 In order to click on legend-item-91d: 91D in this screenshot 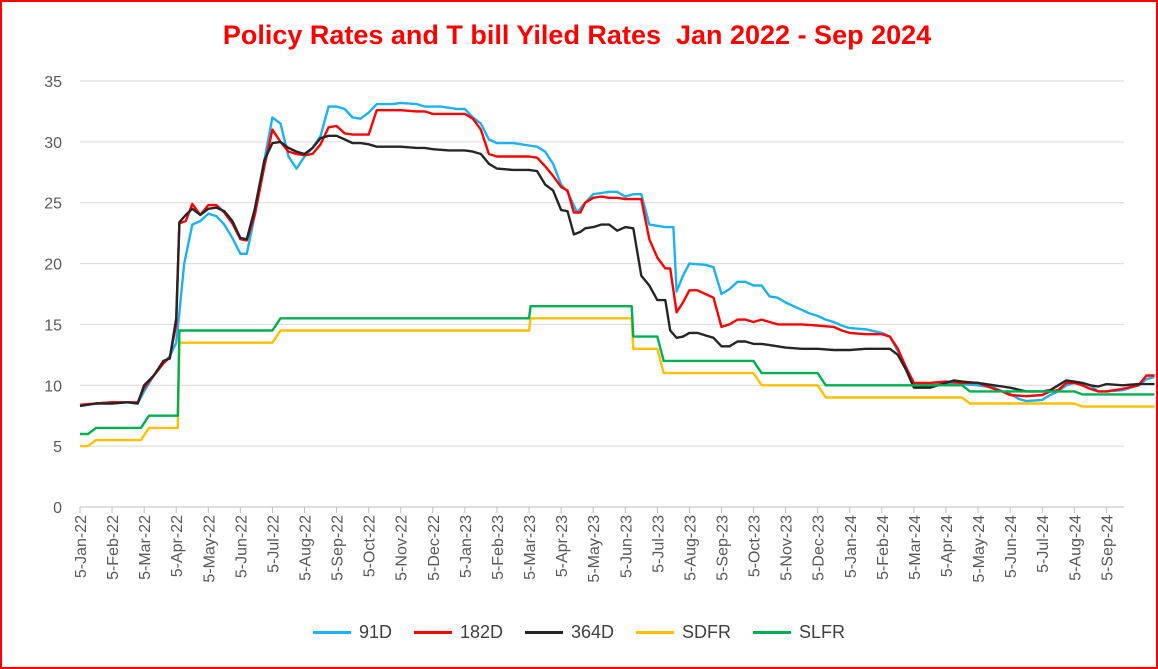, I will do `click(352, 632)`.